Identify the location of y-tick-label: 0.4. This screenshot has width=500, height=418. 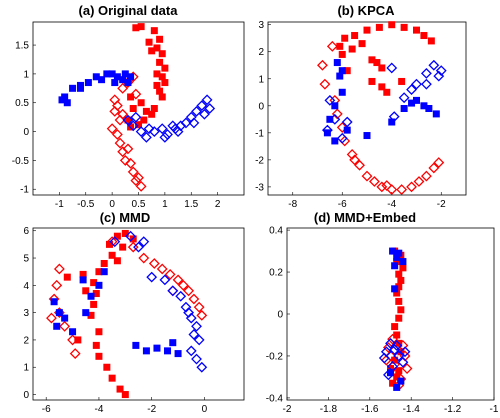
(276, 231).